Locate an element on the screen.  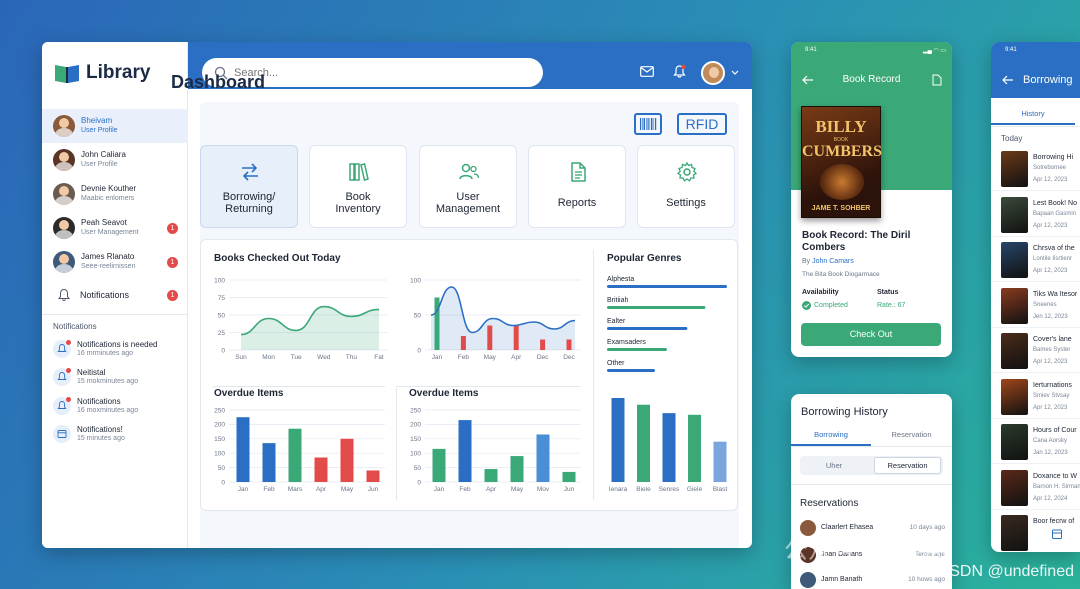
history-title: Lest Book! No is located at coordinates (1055, 203).